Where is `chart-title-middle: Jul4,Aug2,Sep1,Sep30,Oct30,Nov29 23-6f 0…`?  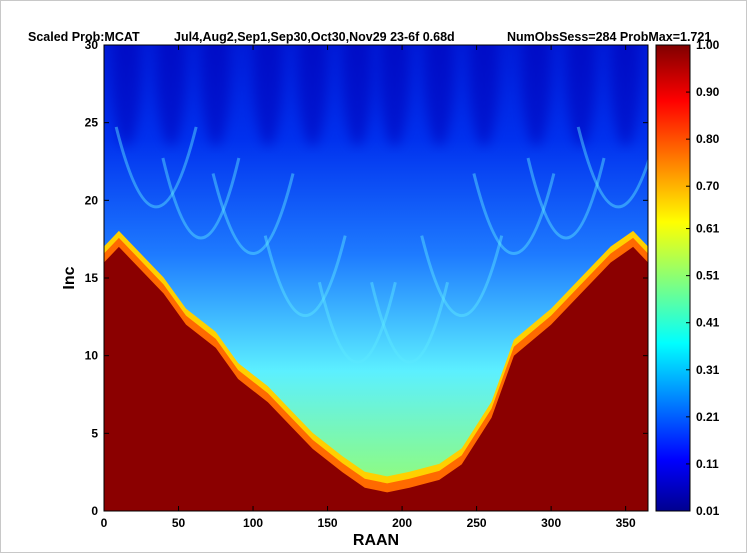 chart-title-middle: Jul4,Aug2,Sep1,Sep30,Oct30,Nov29 23-6f 0… is located at coordinates (314, 37).